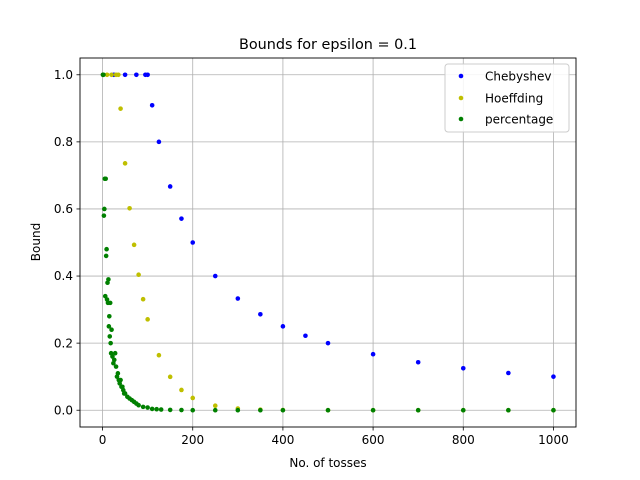 Image resolution: width=640 pixels, height=480 pixels. What do you see at coordinates (63, 75) in the screenshot?
I see `y-tick-label: 1.0` at bounding box center [63, 75].